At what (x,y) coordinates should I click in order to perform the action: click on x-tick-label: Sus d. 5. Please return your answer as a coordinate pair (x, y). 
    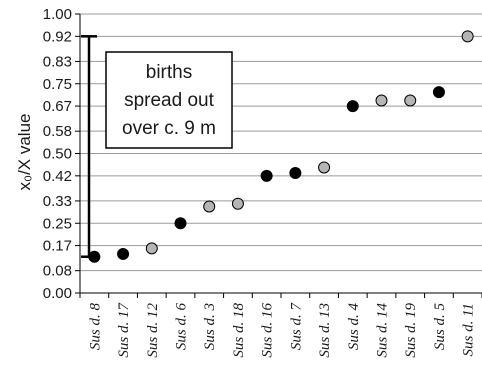
    Looking at the image, I should click on (440, 327).